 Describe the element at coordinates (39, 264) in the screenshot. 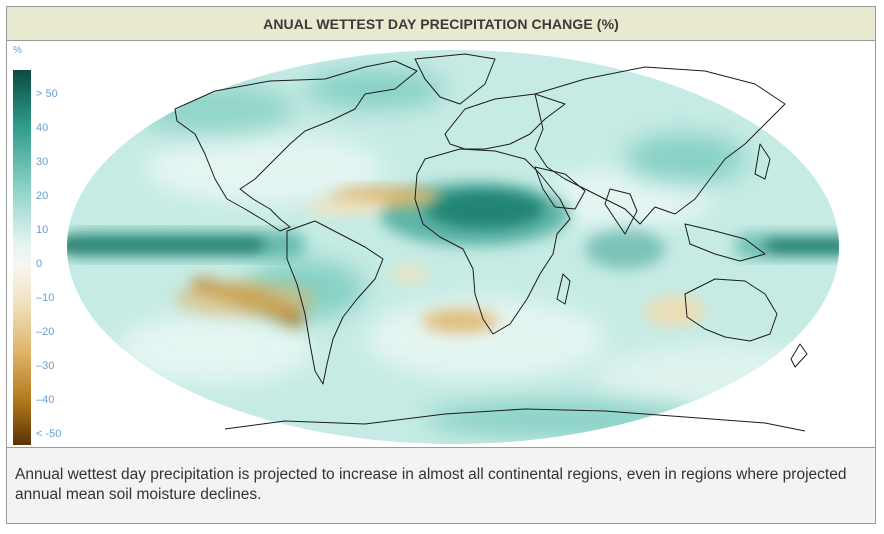

I see `legend-tick: 0` at that location.